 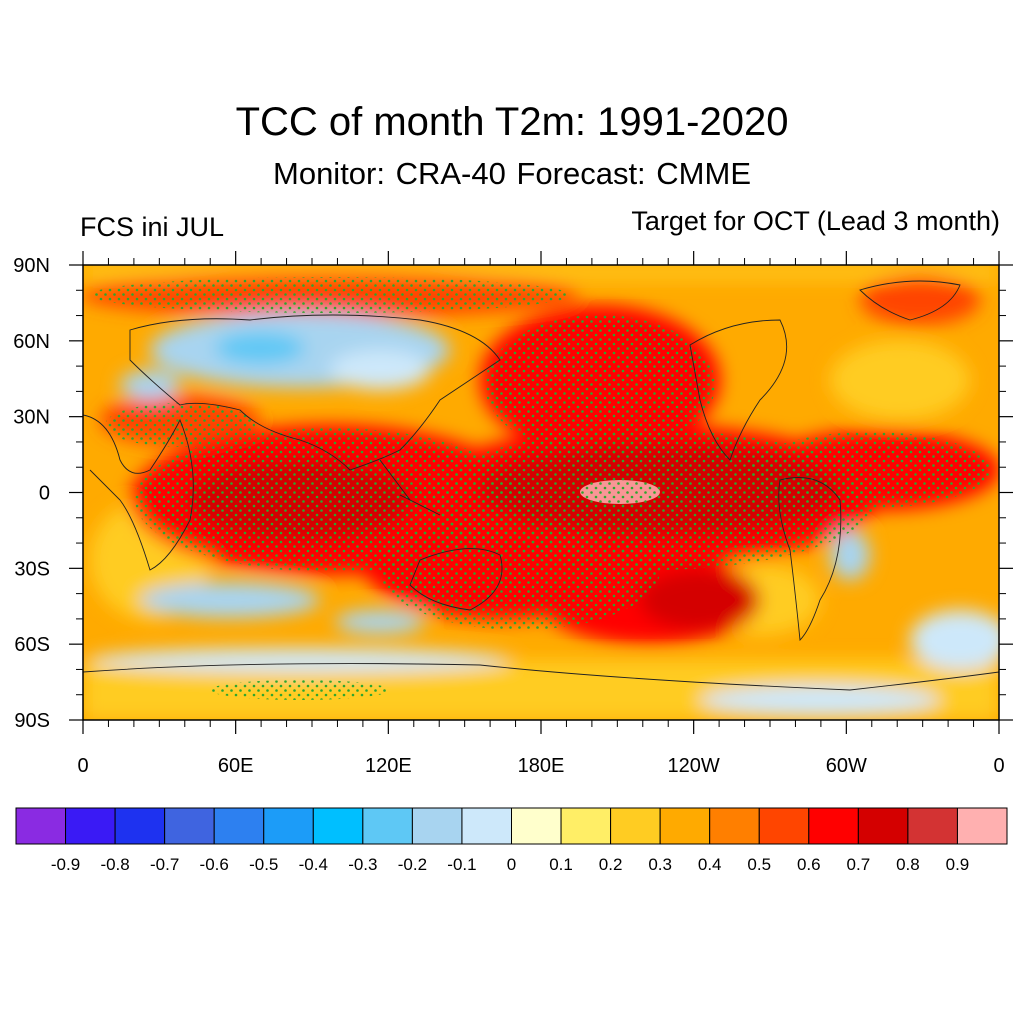 I want to click on colorbar-label: 0.8, so click(x=908, y=864).